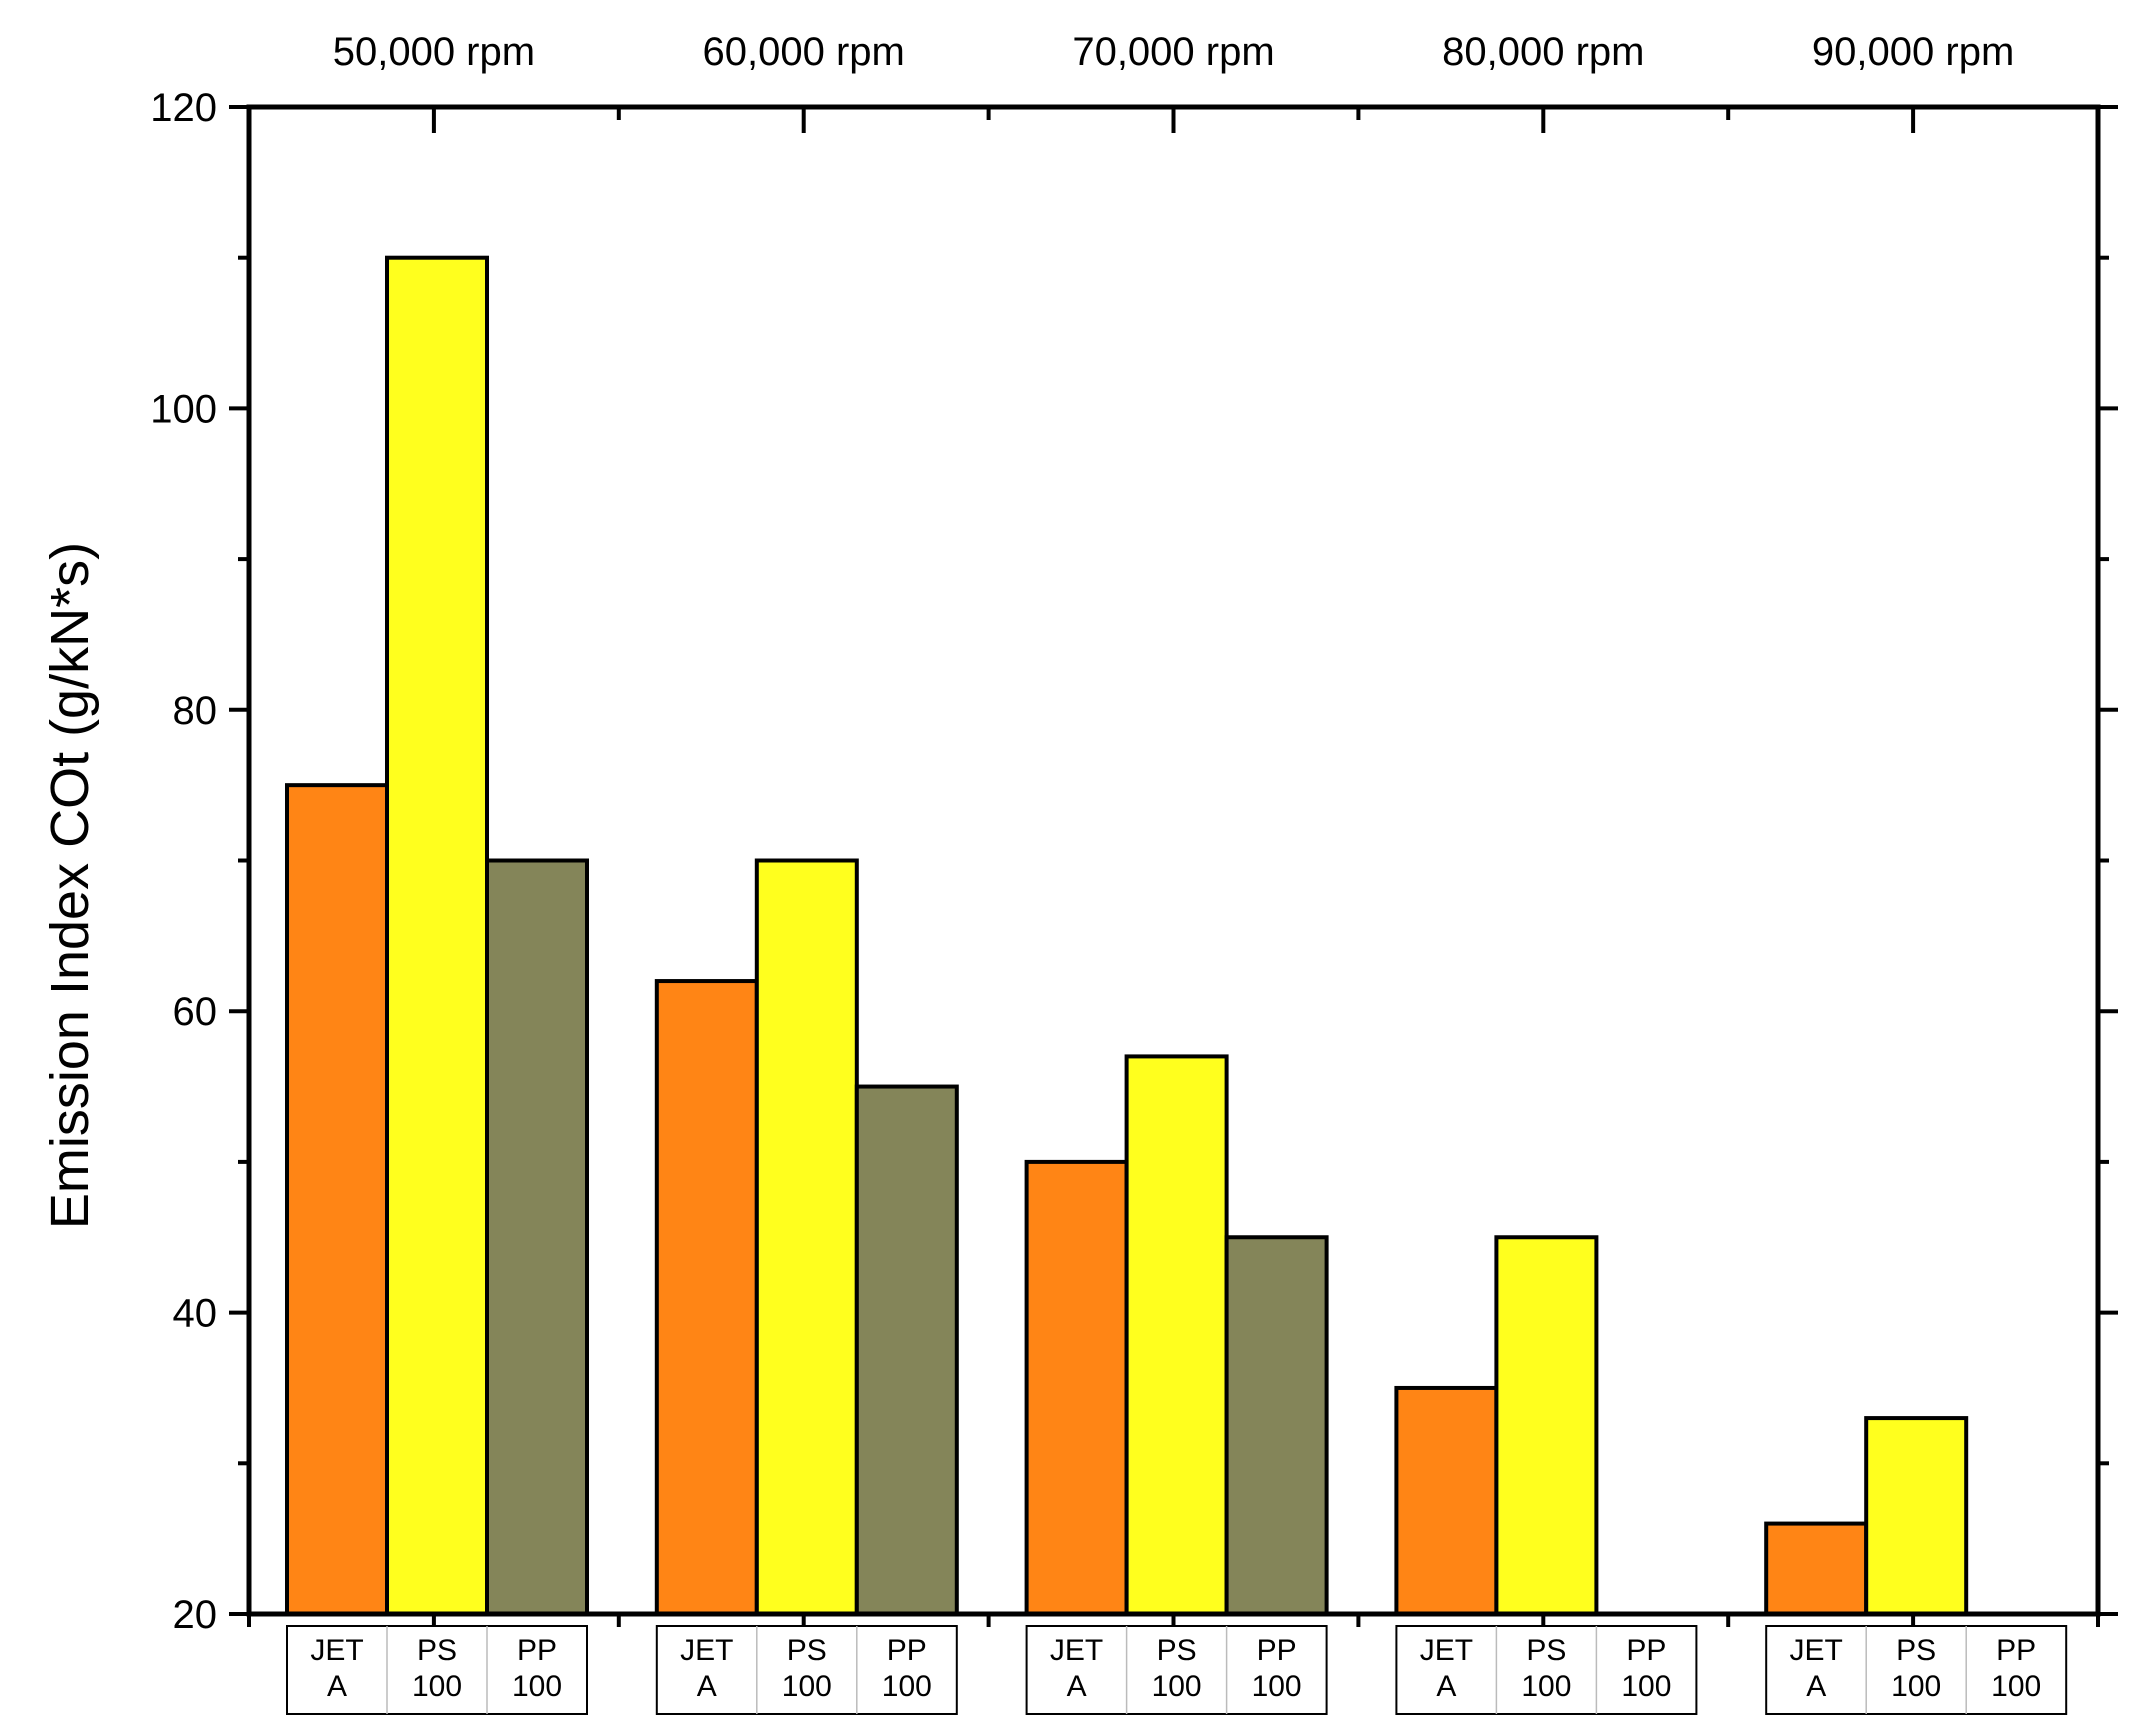 The height and width of the screenshot is (1732, 2135). I want to click on group-label-top: 50,000 rpm, so click(434, 52).